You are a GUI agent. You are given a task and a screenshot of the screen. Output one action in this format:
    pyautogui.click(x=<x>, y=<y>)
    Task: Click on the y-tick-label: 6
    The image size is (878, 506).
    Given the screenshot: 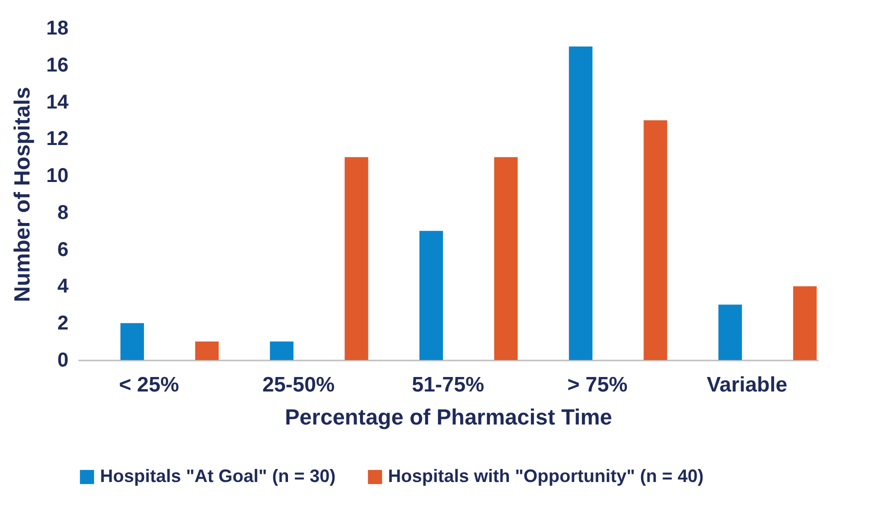 What is the action you would take?
    pyautogui.click(x=62, y=249)
    